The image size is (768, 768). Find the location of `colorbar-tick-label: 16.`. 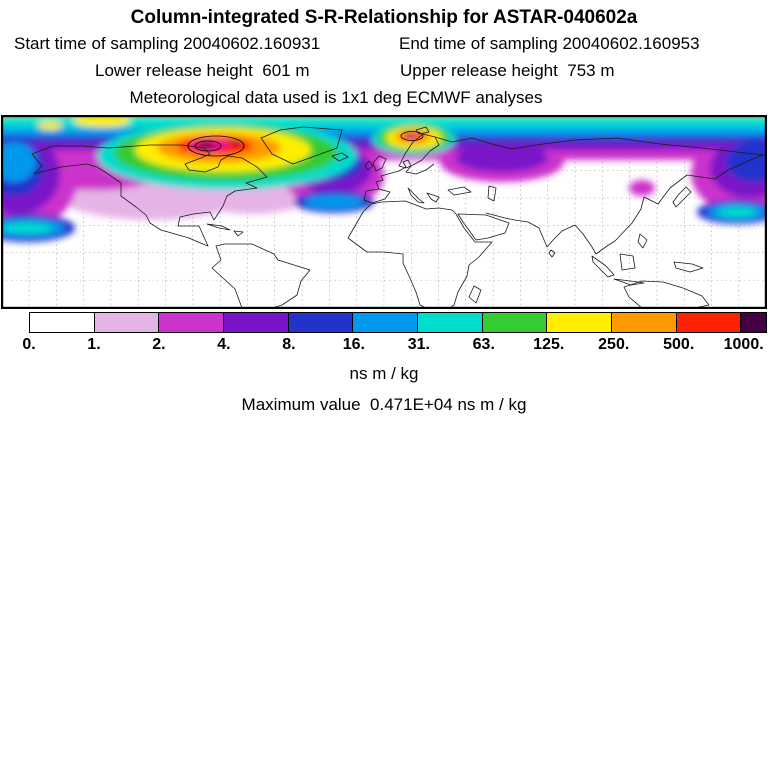

colorbar-tick-label: 16. is located at coordinates (353, 344).